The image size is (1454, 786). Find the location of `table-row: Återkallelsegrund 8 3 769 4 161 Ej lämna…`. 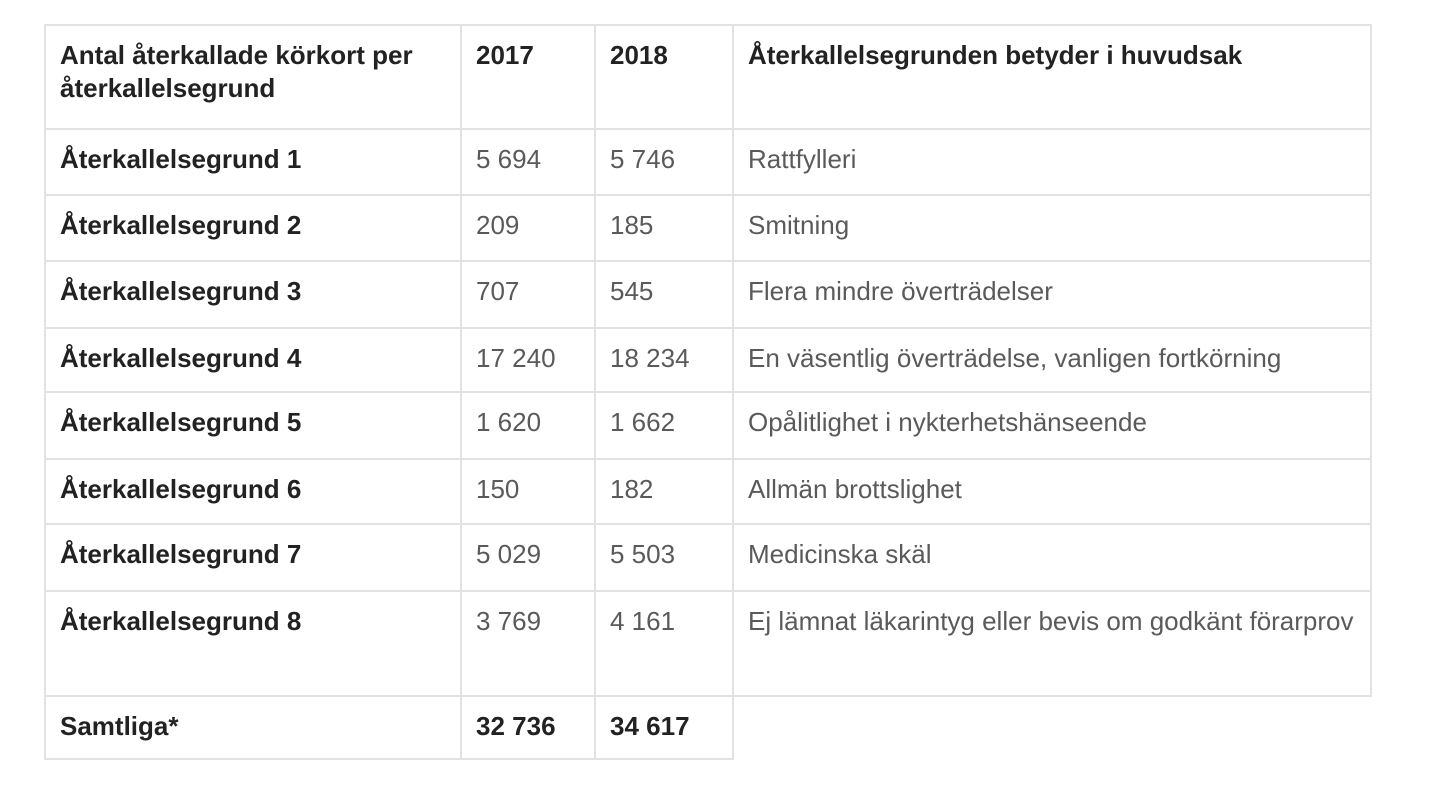

table-row: Återkallelsegrund 8 3 769 4 161 Ej lämna… is located at coordinates (708, 643).